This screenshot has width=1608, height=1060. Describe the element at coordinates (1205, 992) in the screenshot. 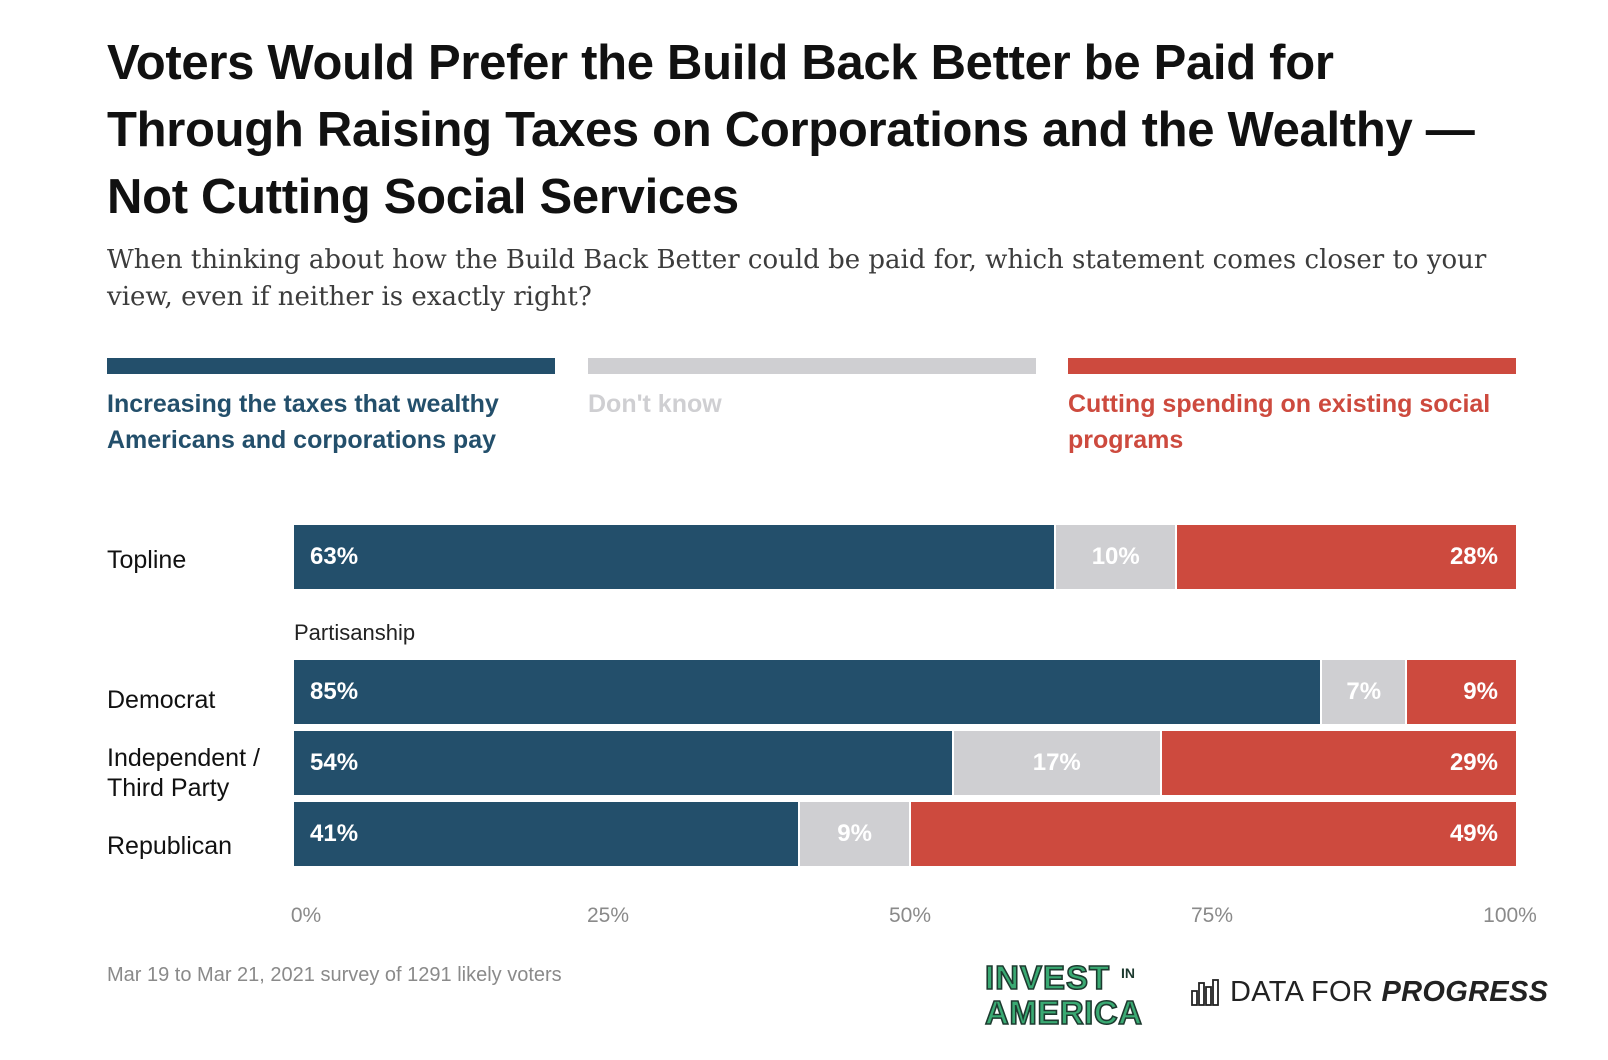

I see `bar-chart-icon` at that location.